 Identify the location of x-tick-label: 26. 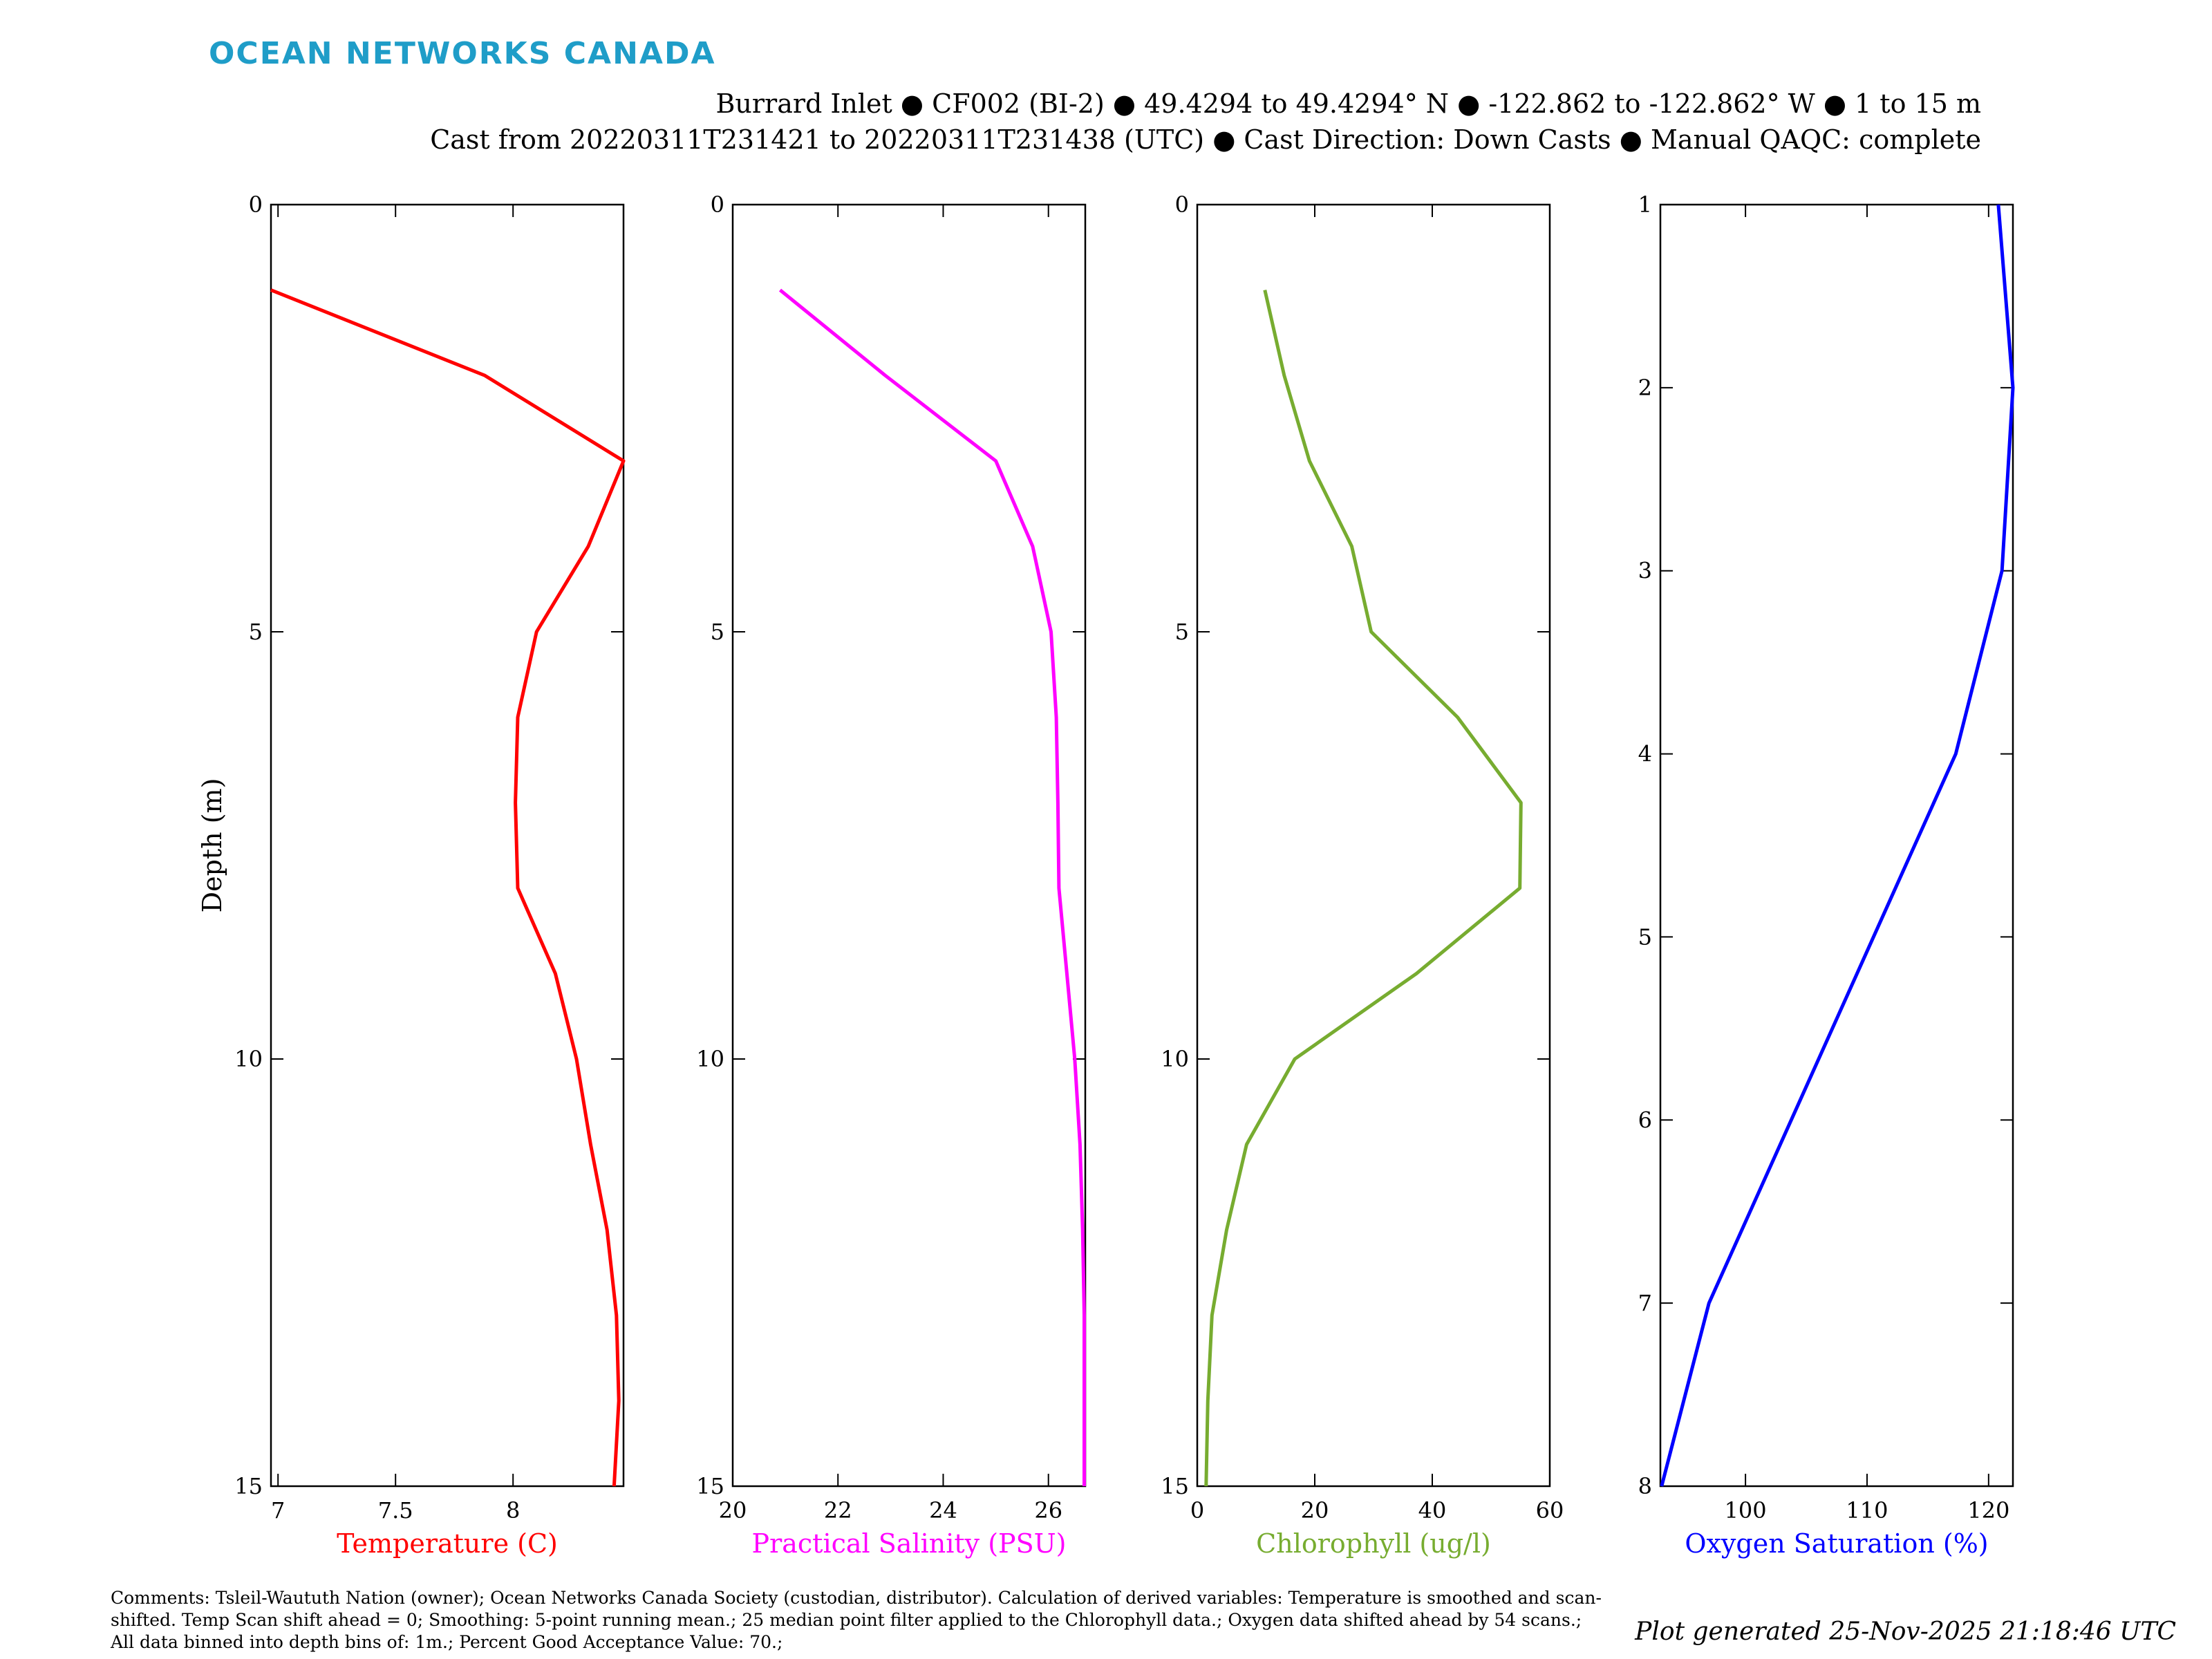
(1048, 1511).